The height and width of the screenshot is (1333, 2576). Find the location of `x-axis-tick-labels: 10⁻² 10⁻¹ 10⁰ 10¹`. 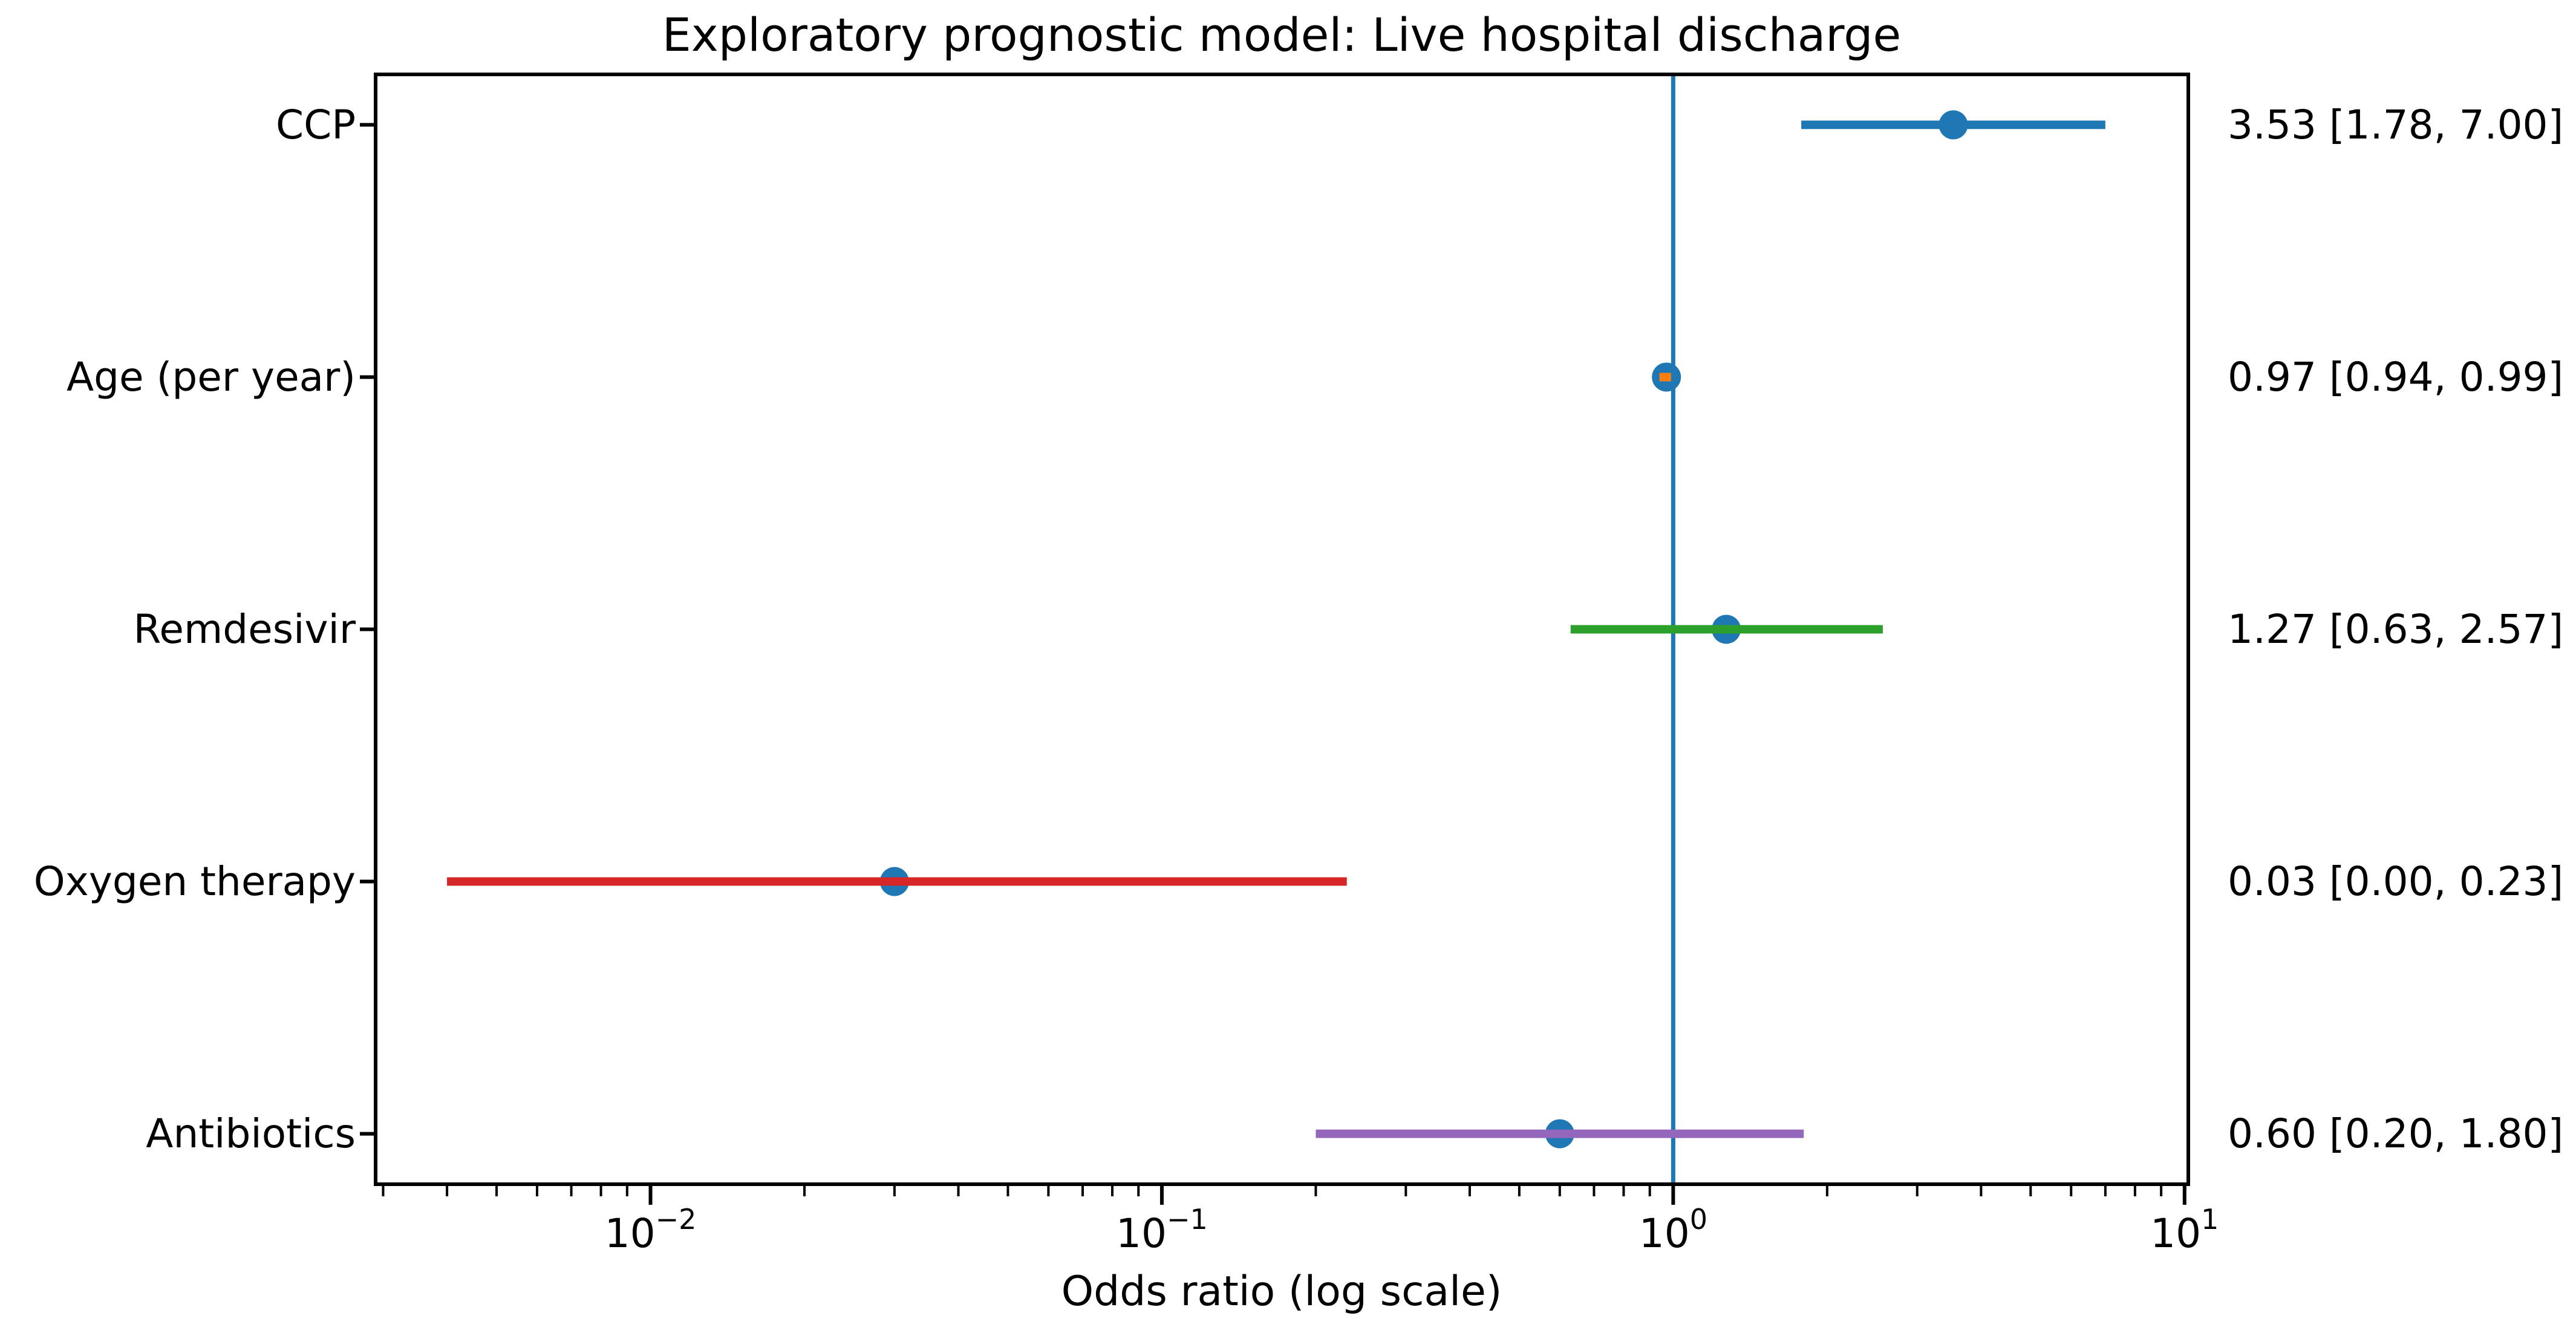

x-axis-tick-labels: 10⁻² 10⁻¹ 10⁰ 10¹ is located at coordinates (1412, 1230).